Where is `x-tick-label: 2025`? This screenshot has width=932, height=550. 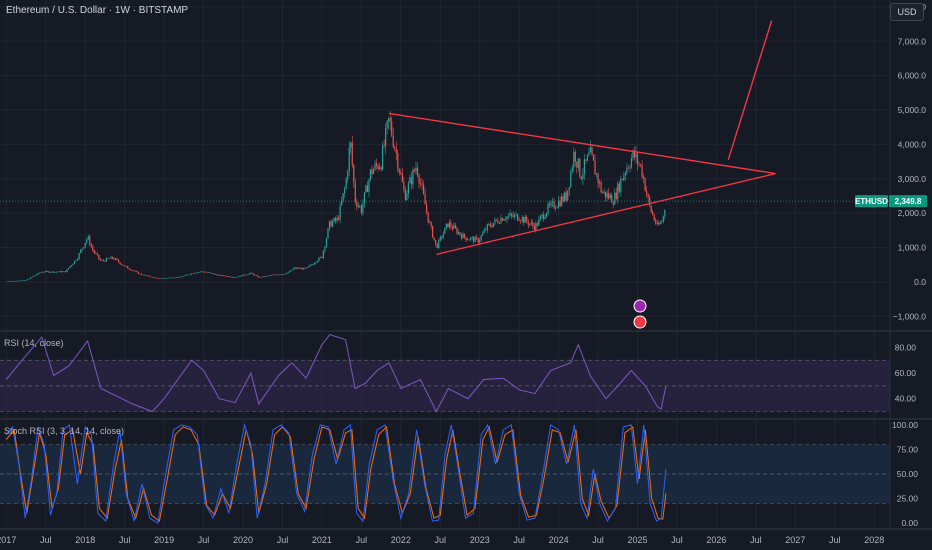 x-tick-label: 2025 is located at coordinates (638, 540).